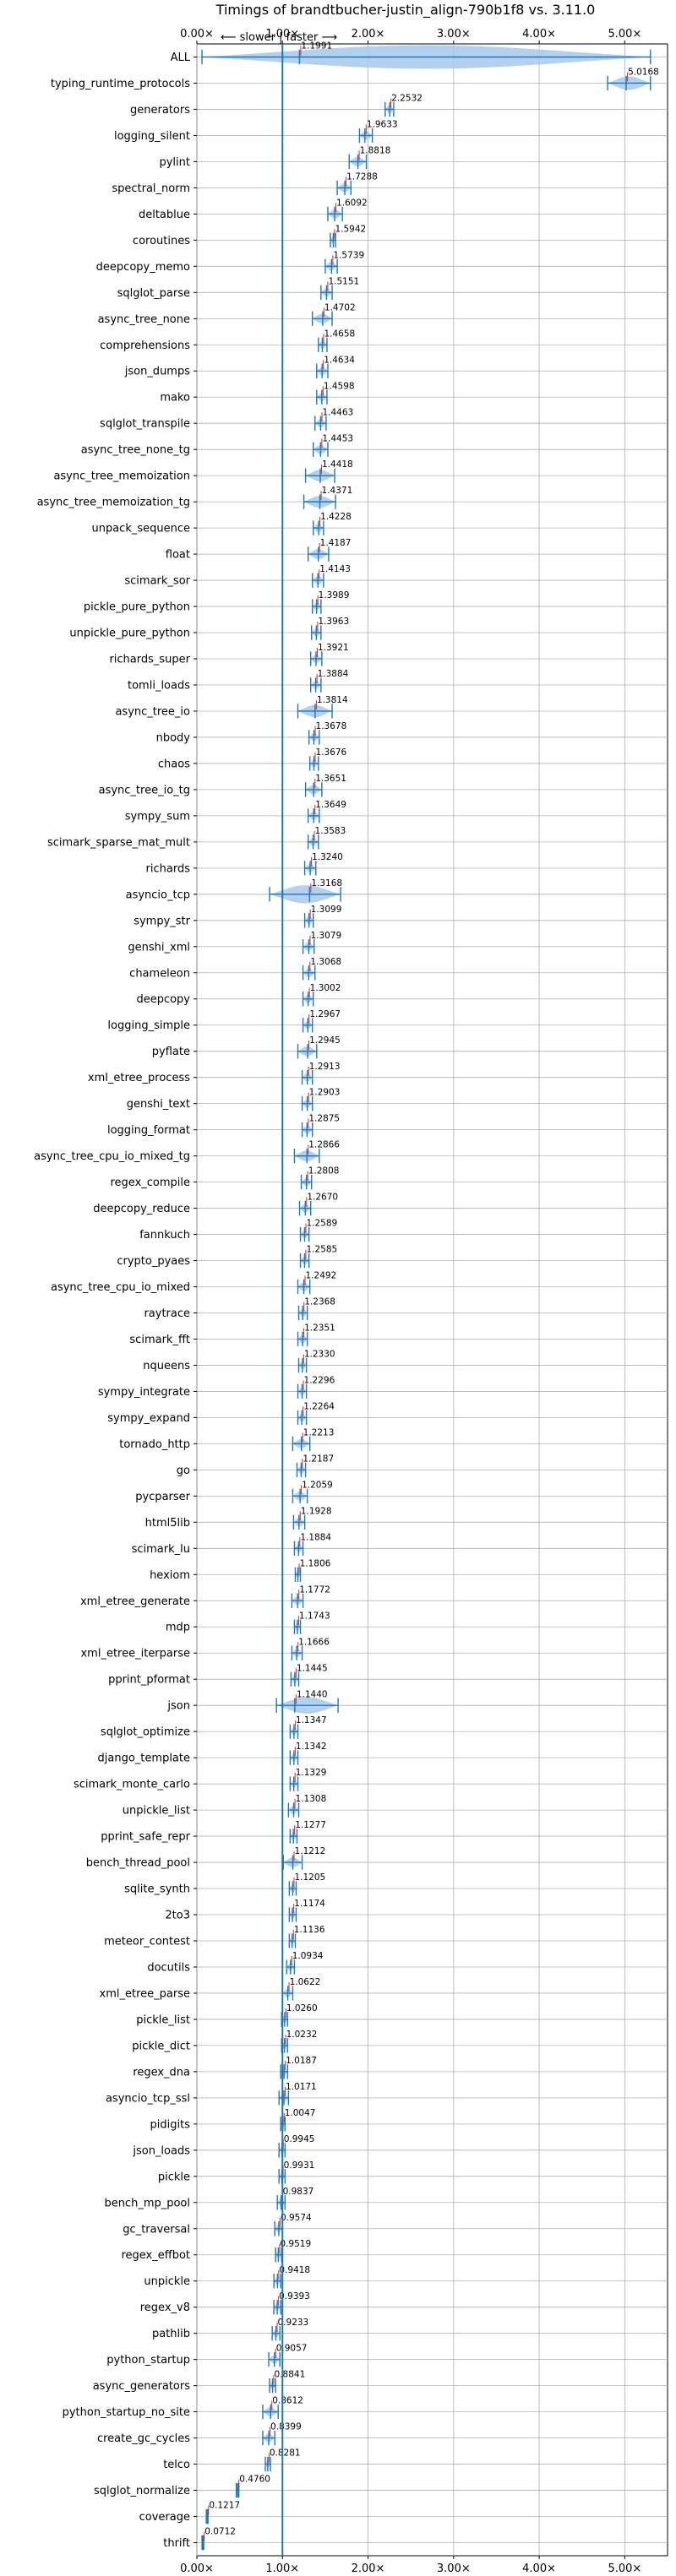  What do you see at coordinates (286, 2427) in the screenshot?
I see `value-label: 0.8399` at bounding box center [286, 2427].